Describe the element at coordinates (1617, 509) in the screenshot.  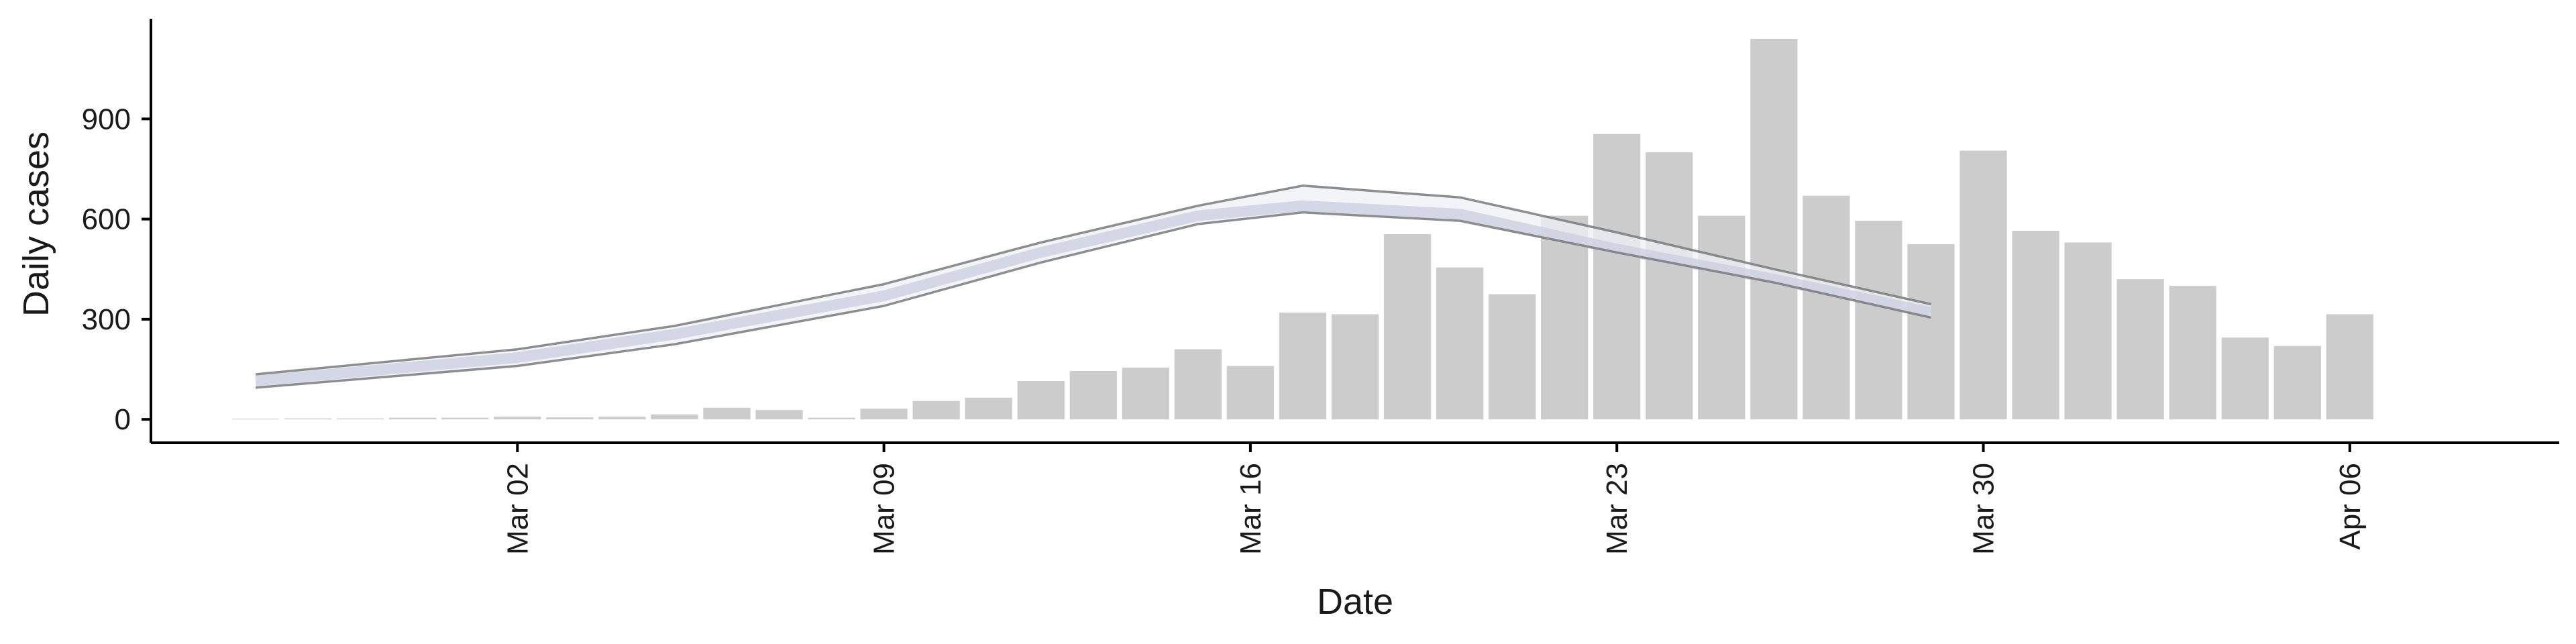
I see `x-tick-label: Mar 23` at that location.